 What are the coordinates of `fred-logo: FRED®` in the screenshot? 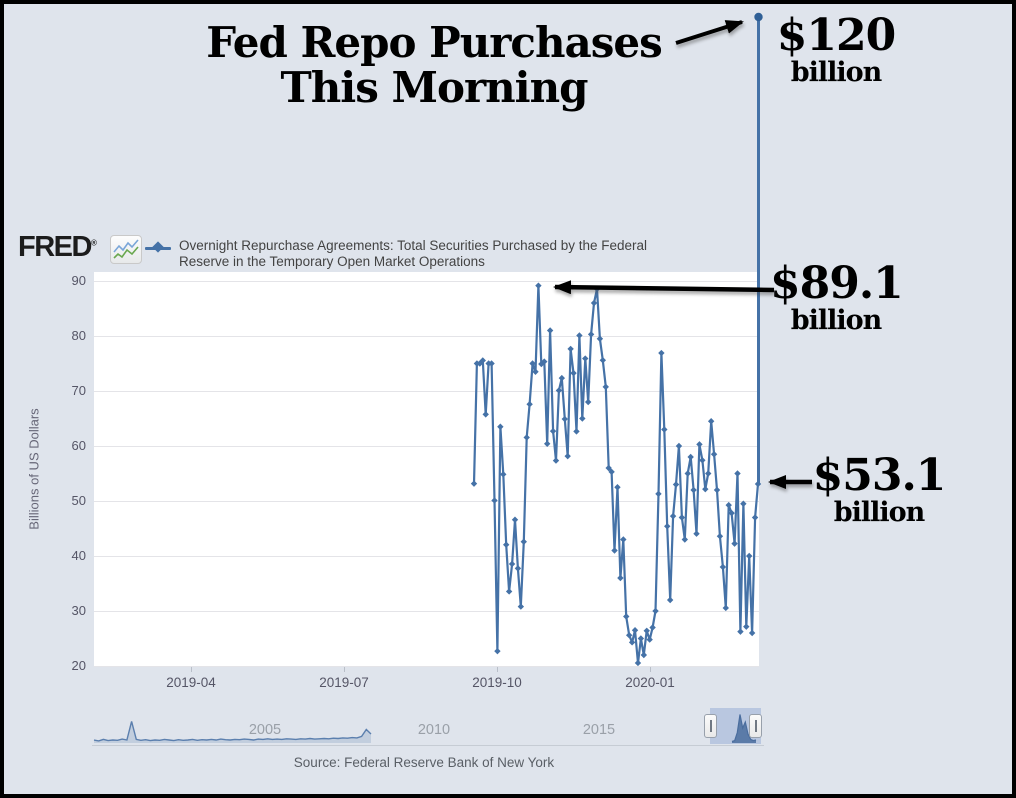 It's located at (57, 247).